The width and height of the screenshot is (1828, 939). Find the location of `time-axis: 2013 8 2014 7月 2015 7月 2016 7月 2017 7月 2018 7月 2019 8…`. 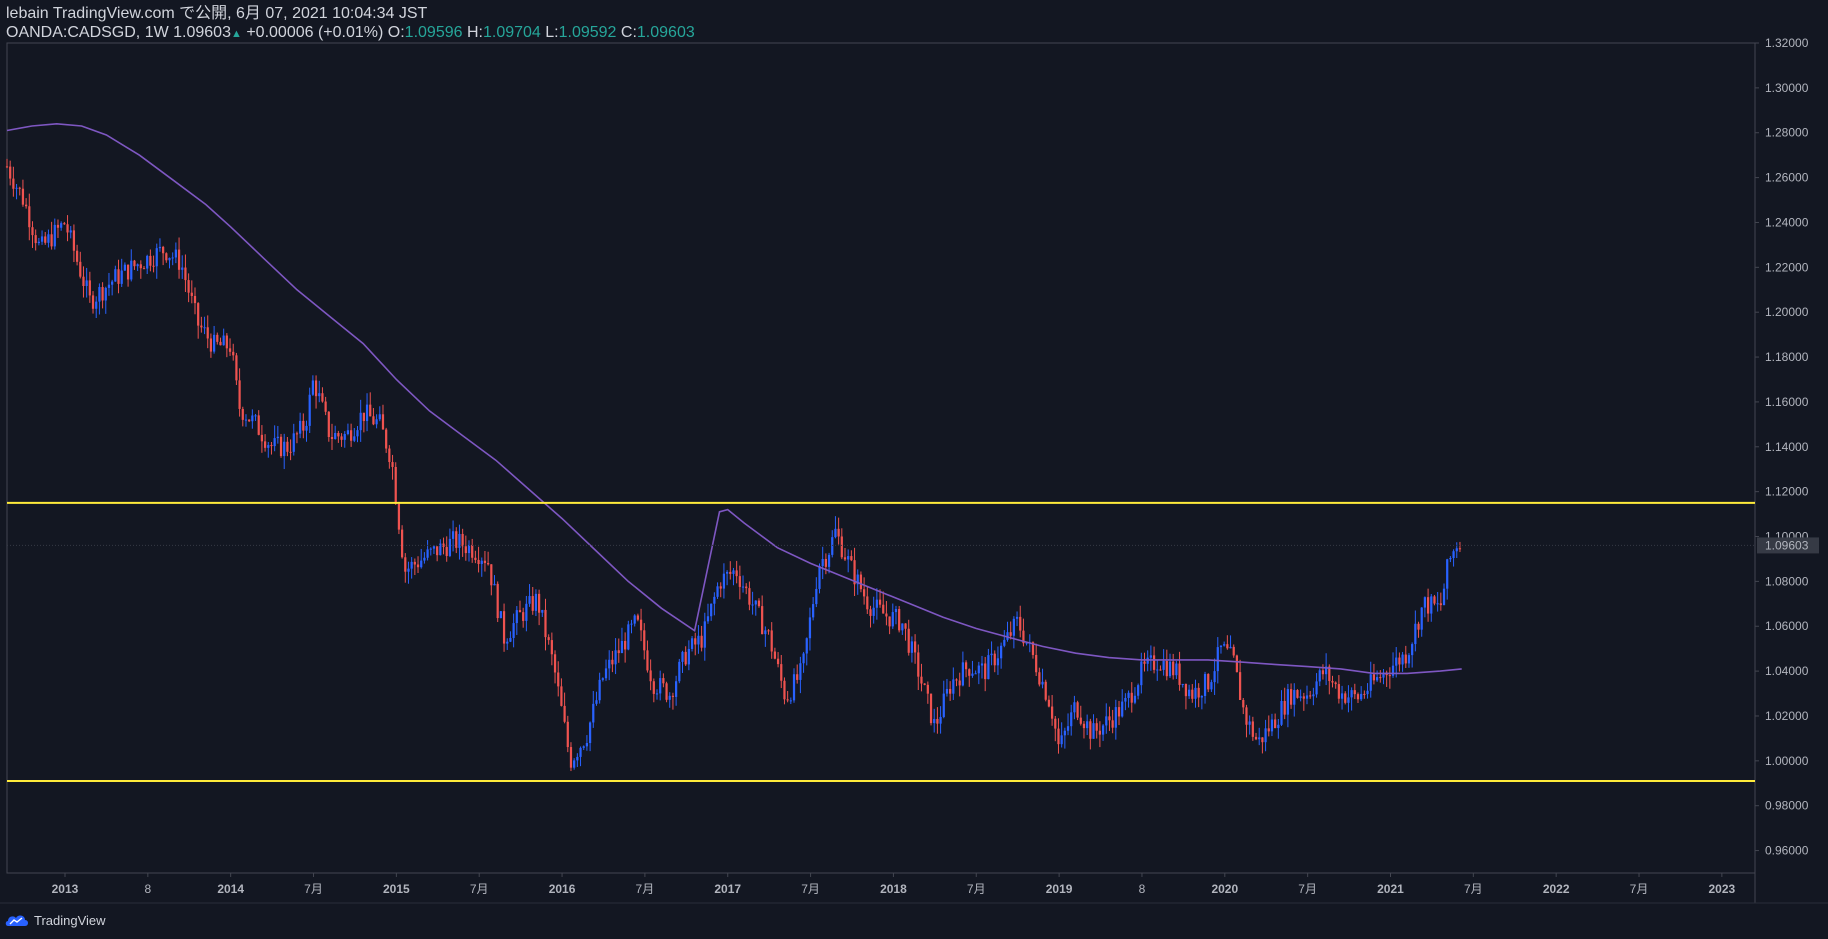

time-axis: 2013 8 2014 7月 2015 7月 2016 7月 2017 7月 2018 7月 2019 8… is located at coordinates (894, 884).